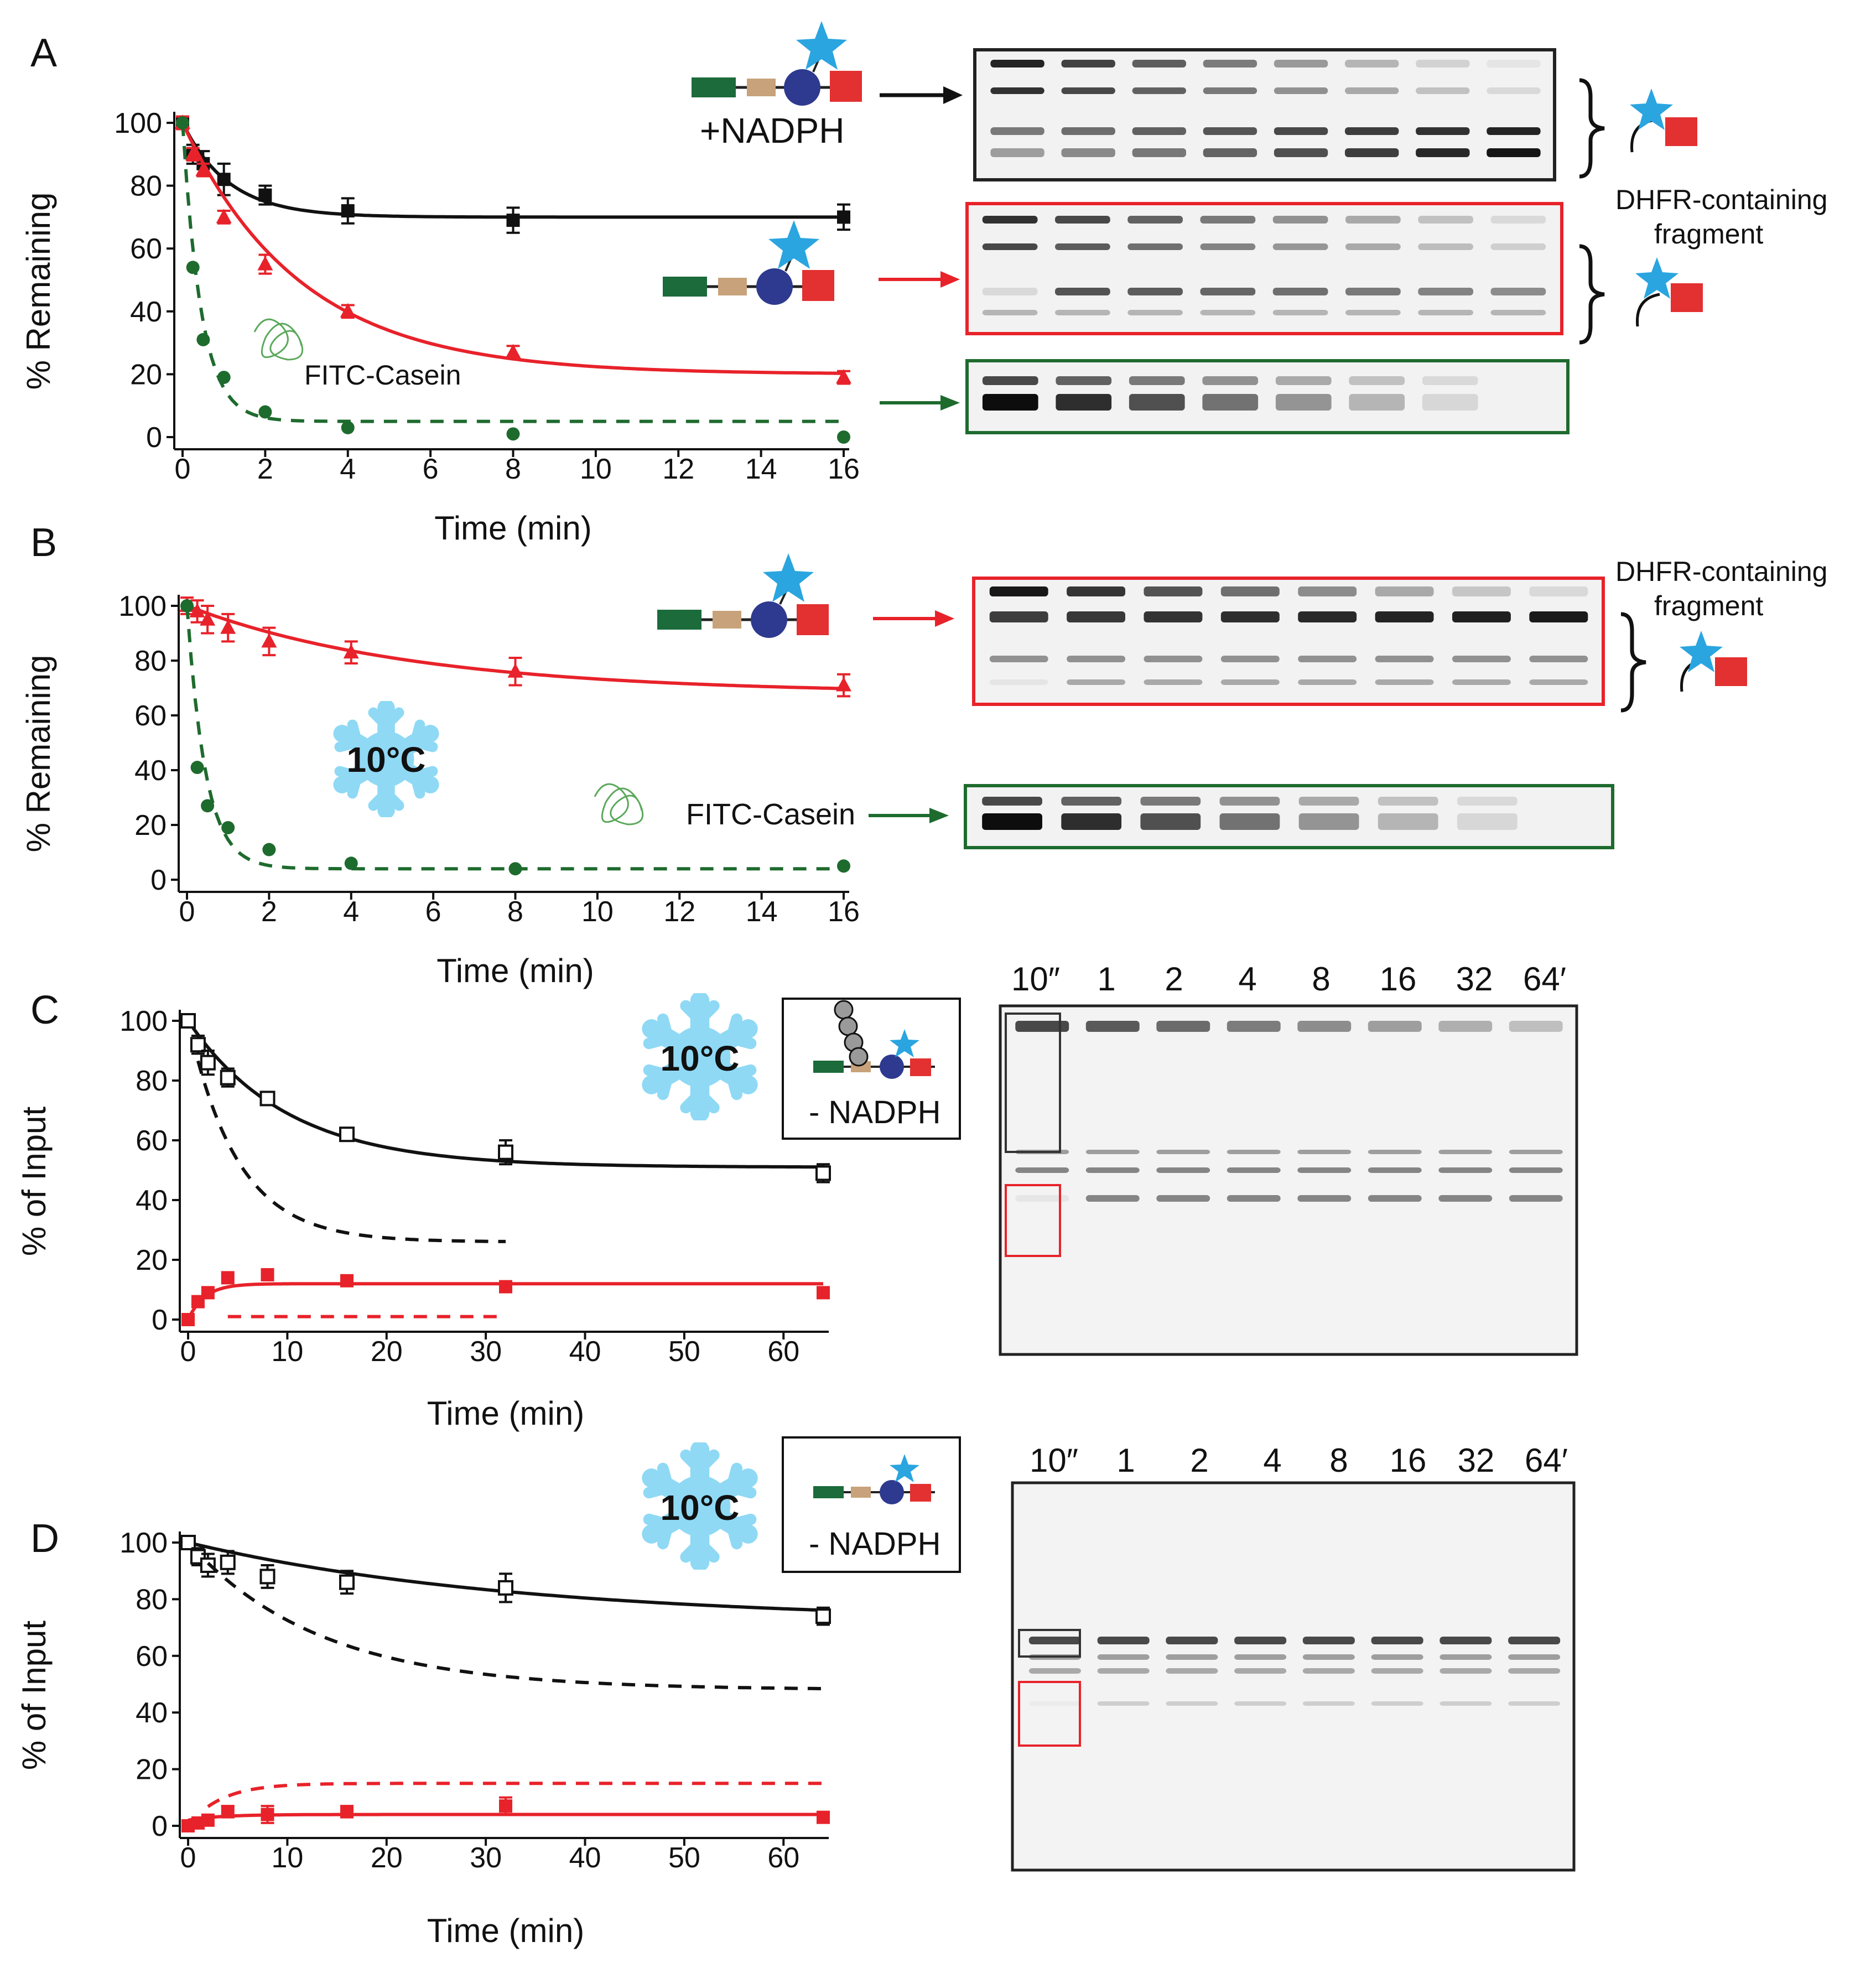  I want to click on lane-label: 1, so click(1125, 1461).